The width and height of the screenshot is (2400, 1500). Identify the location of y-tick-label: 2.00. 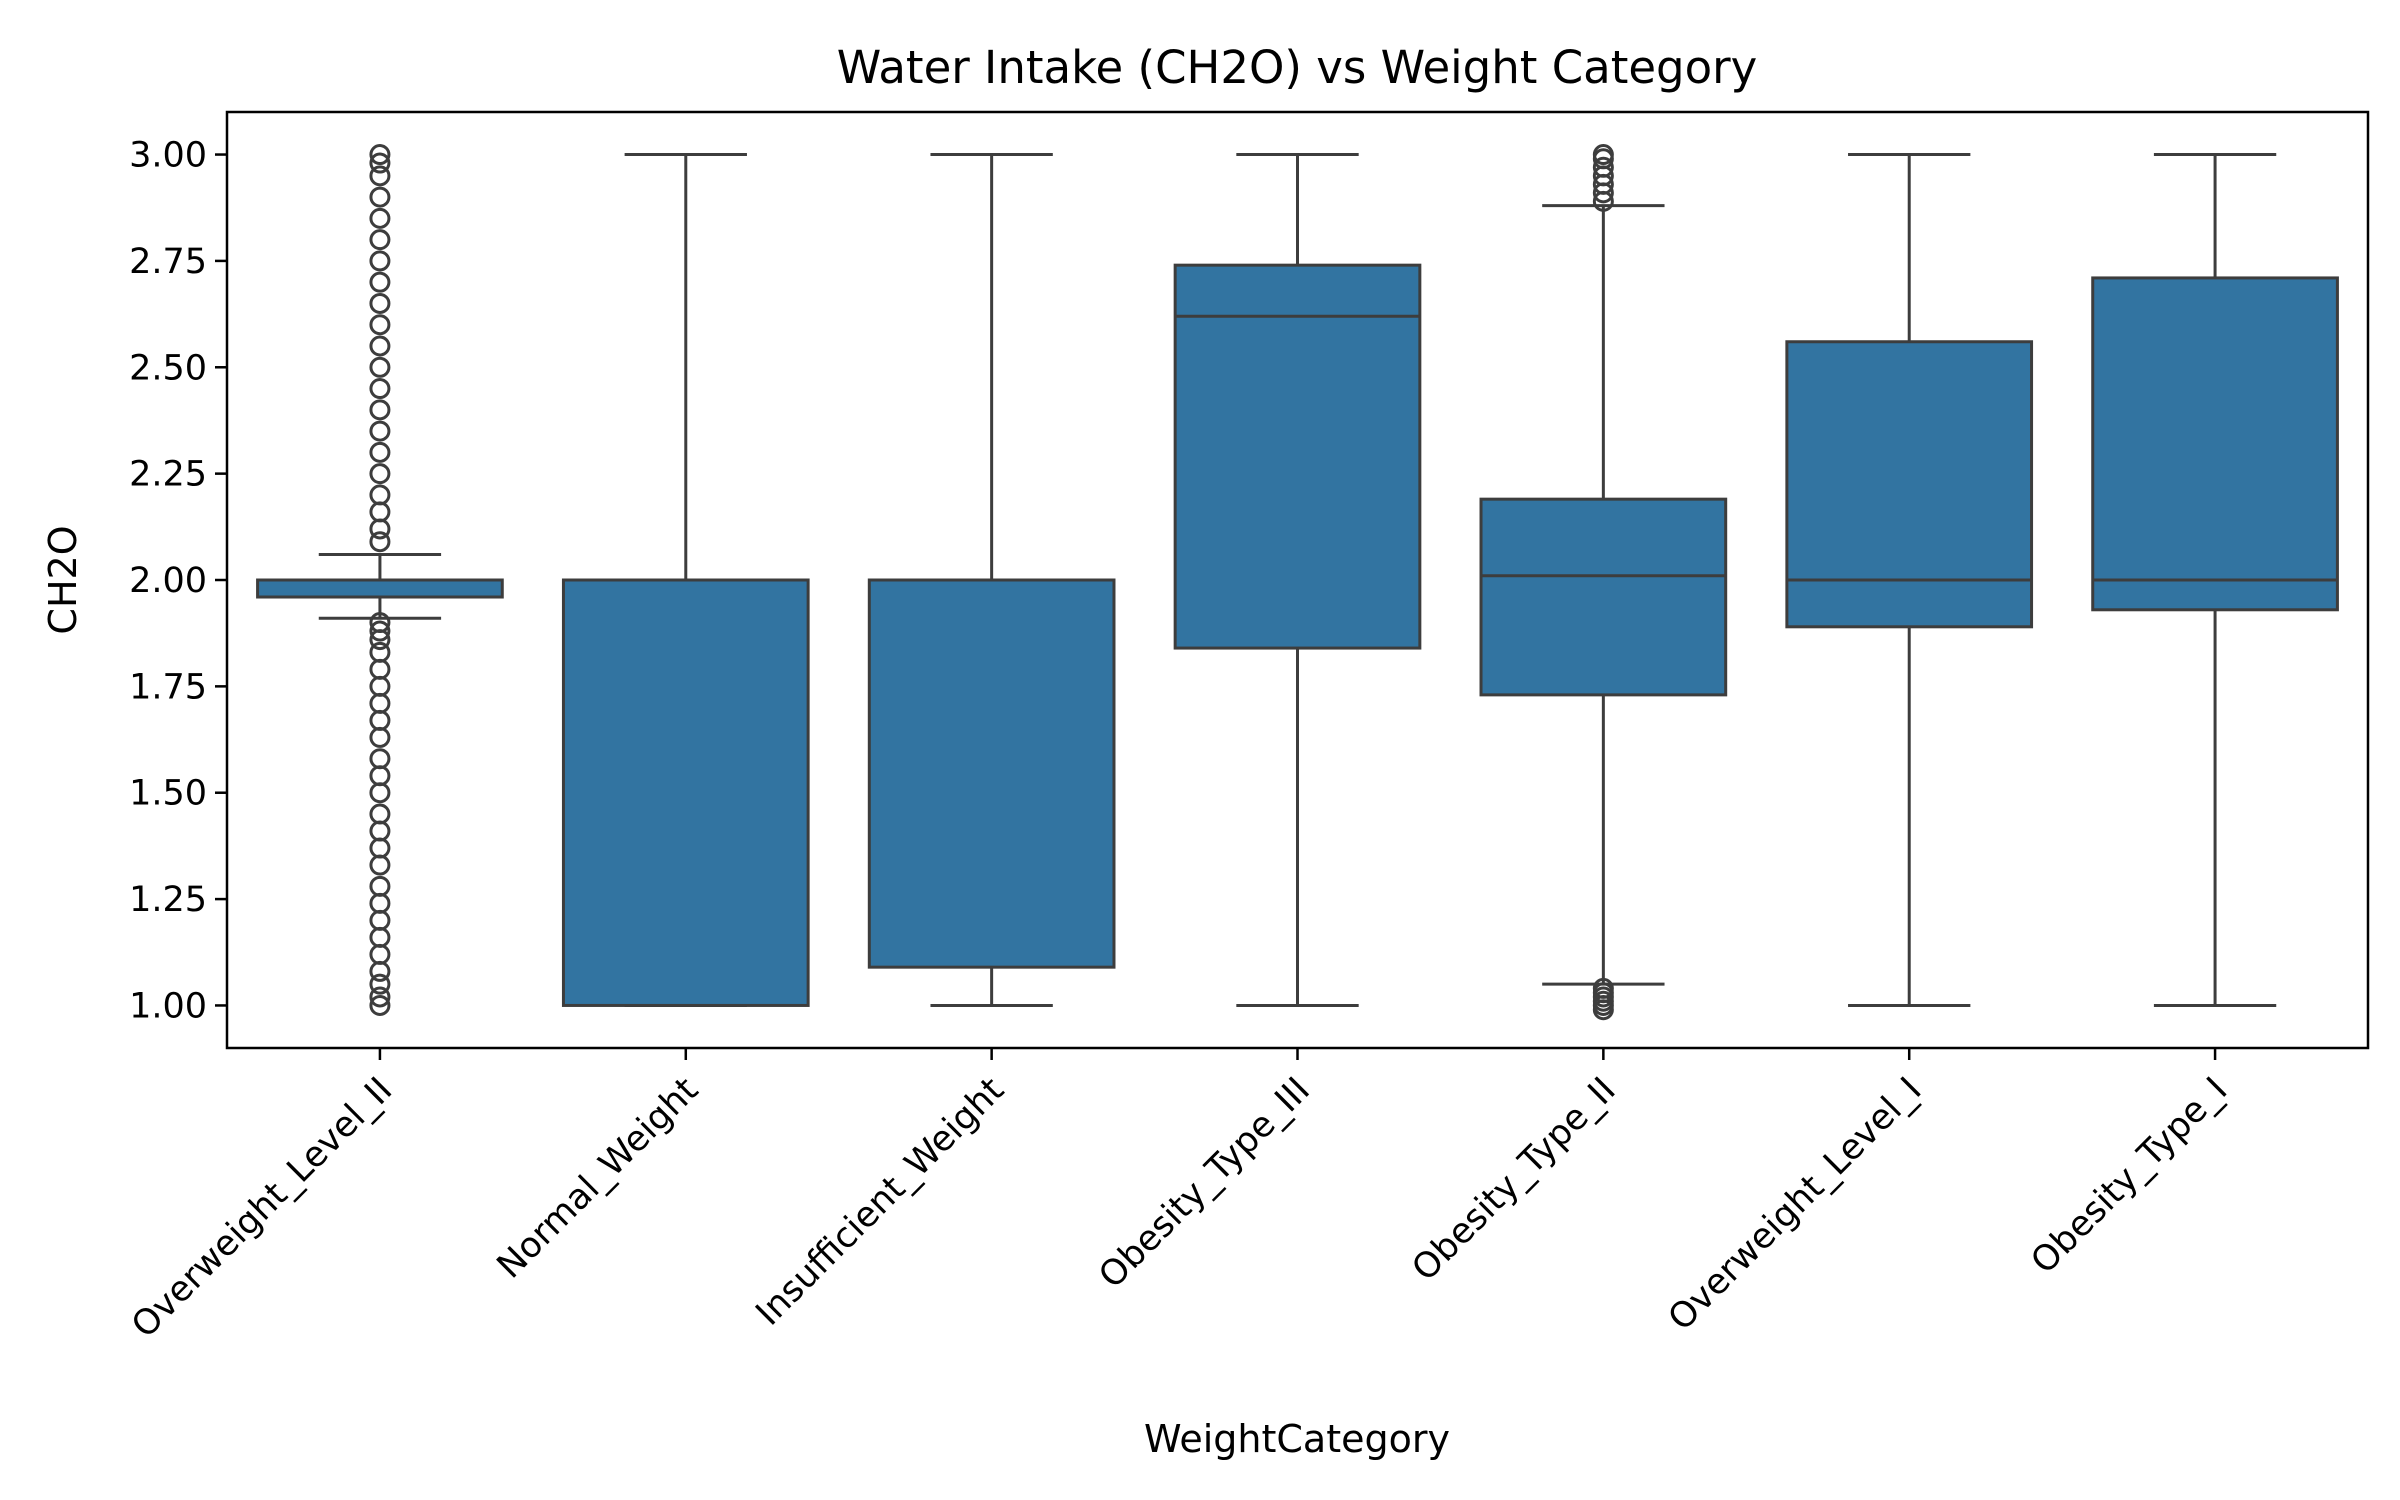
(168, 581).